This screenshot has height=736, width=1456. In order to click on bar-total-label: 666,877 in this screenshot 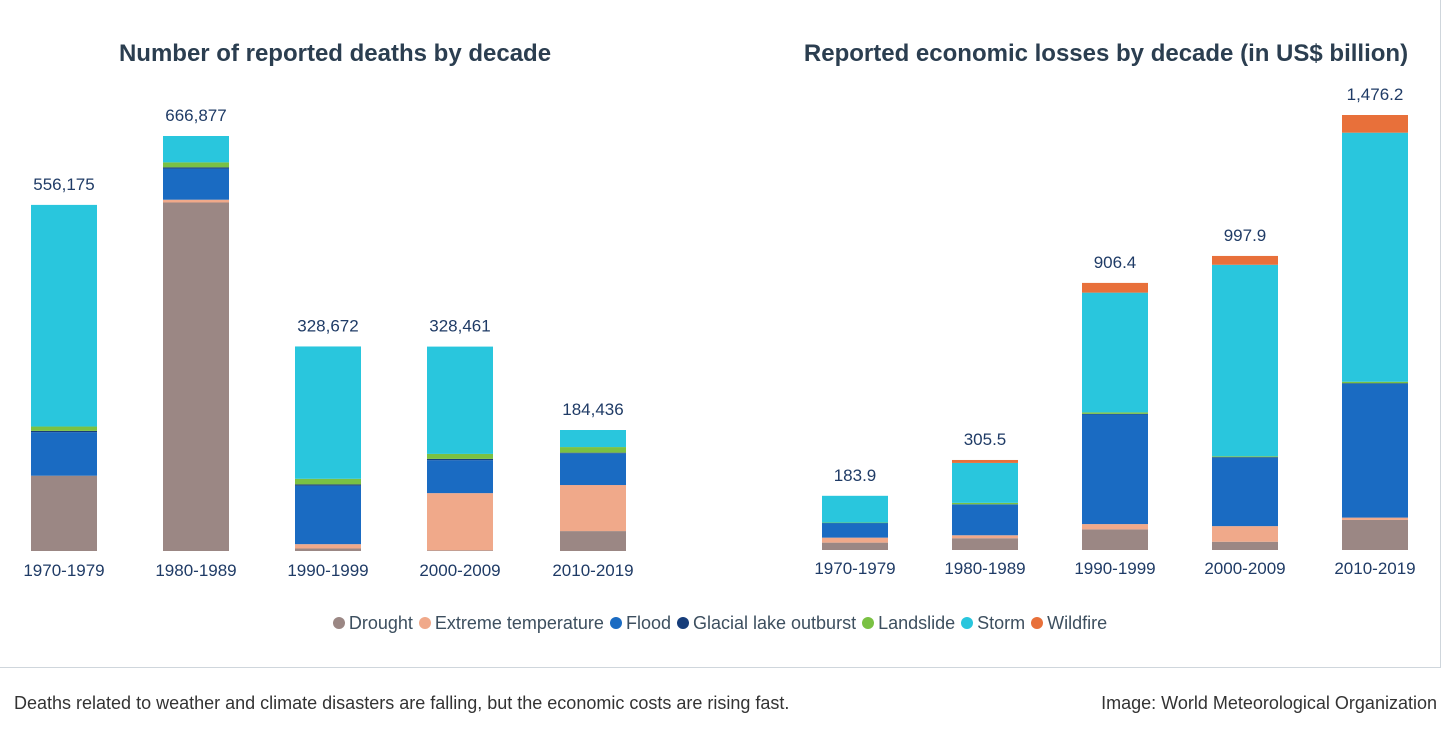, I will do `click(195, 115)`.